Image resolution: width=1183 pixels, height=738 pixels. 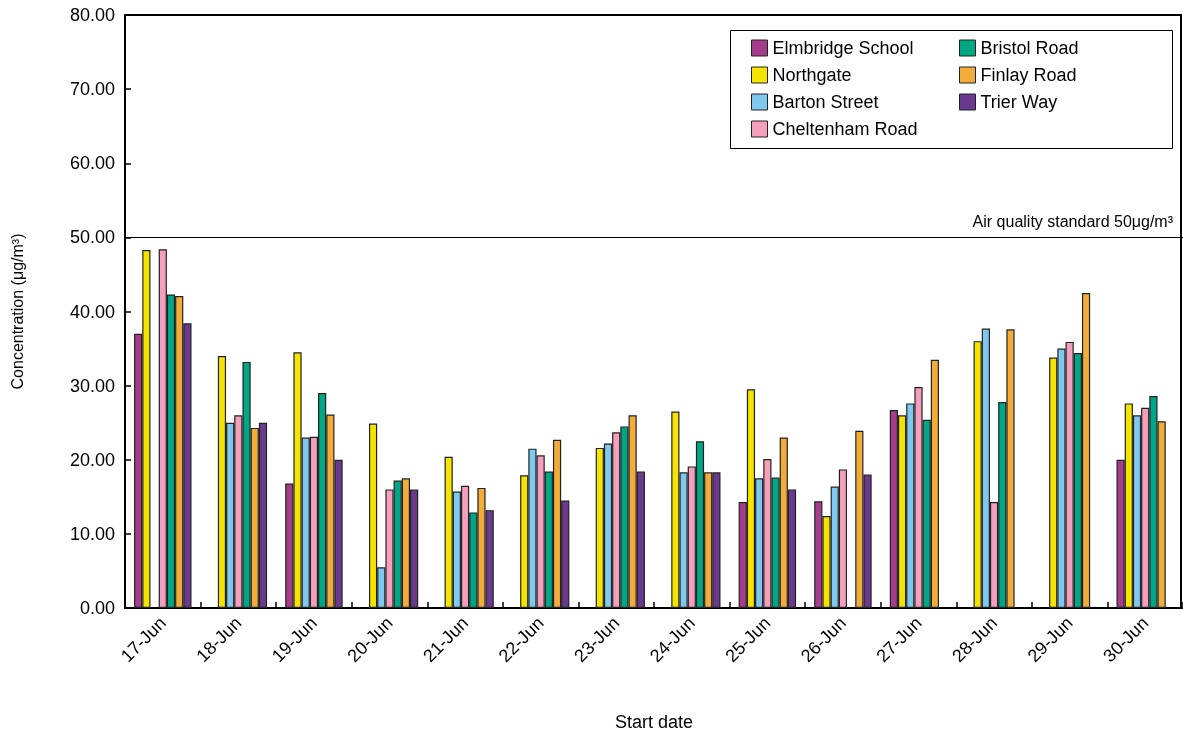 What do you see at coordinates (92, 385) in the screenshot?
I see `y-tick-label: 30.00` at bounding box center [92, 385].